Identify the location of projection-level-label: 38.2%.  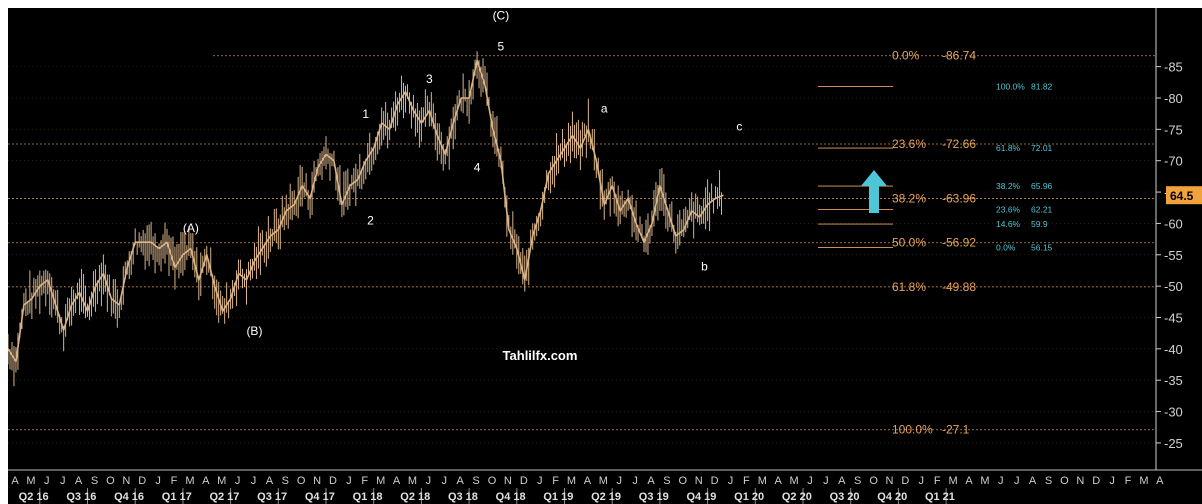
(1008, 186).